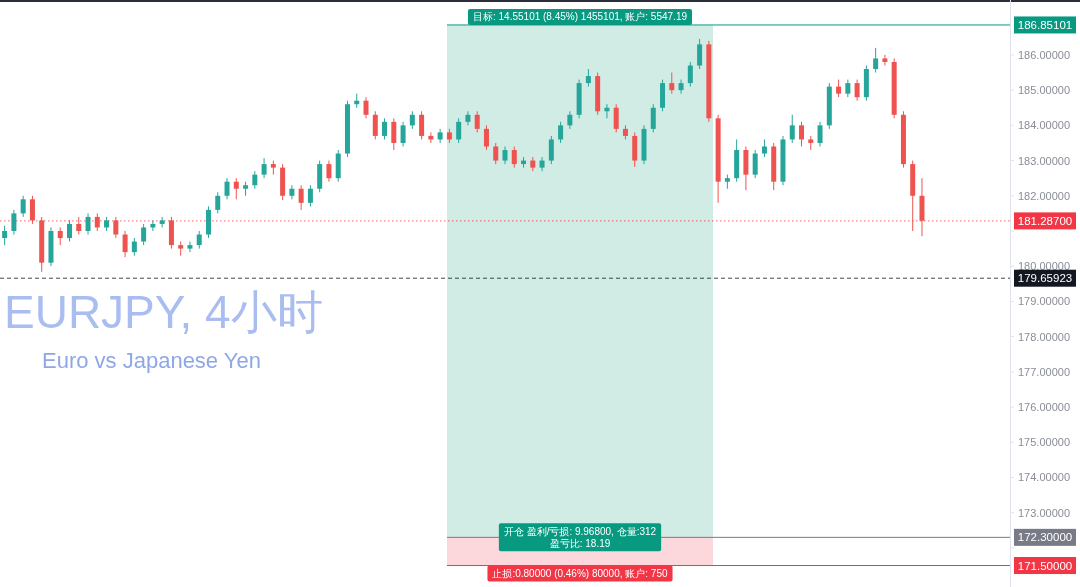 Image resolution: width=1080 pixels, height=587 pixels. I want to click on label: 目标: 14.55101 (8.45%) 1455101, 账户: 5547.19, so click(580, 16).